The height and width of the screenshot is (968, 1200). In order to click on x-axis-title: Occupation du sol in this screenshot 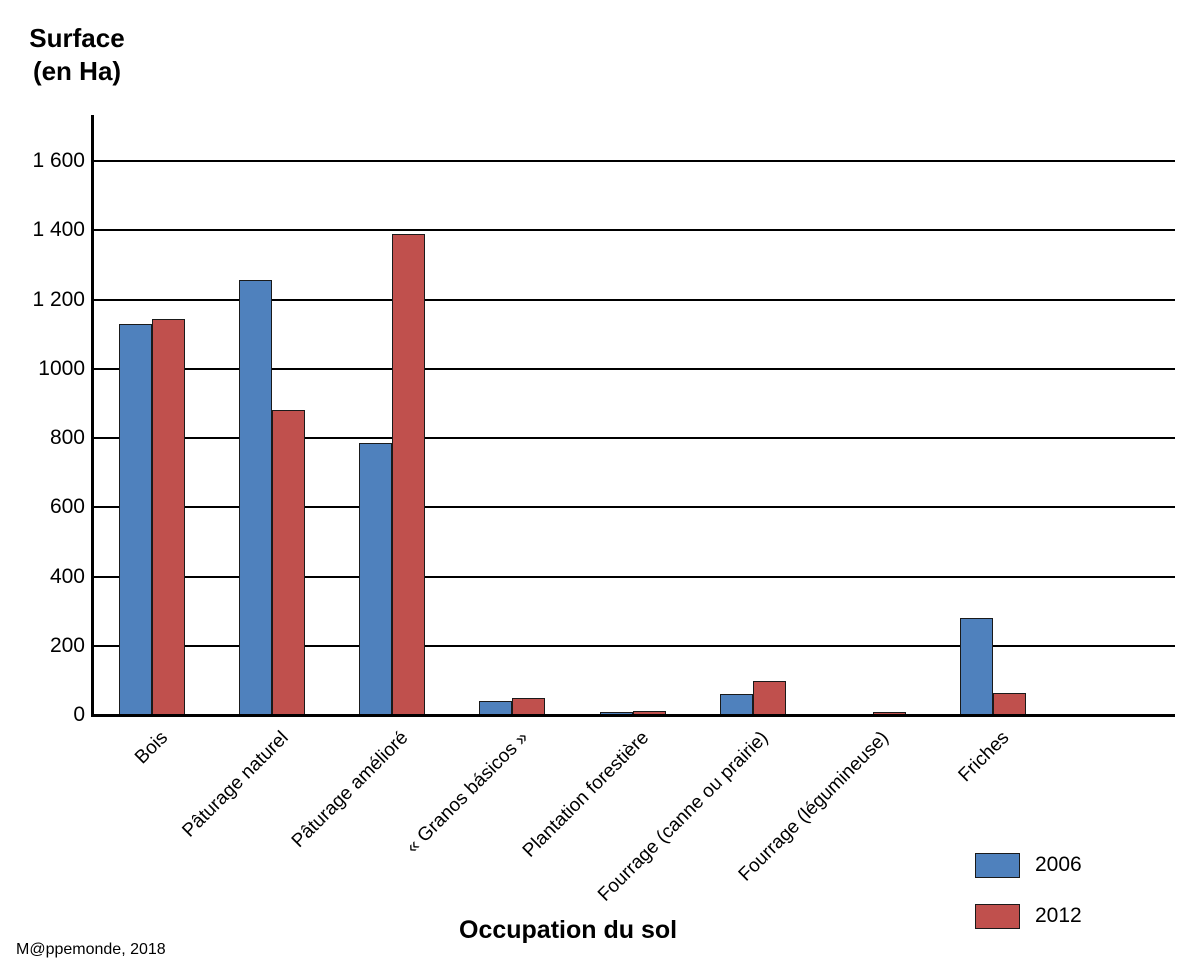, I will do `click(568, 930)`.